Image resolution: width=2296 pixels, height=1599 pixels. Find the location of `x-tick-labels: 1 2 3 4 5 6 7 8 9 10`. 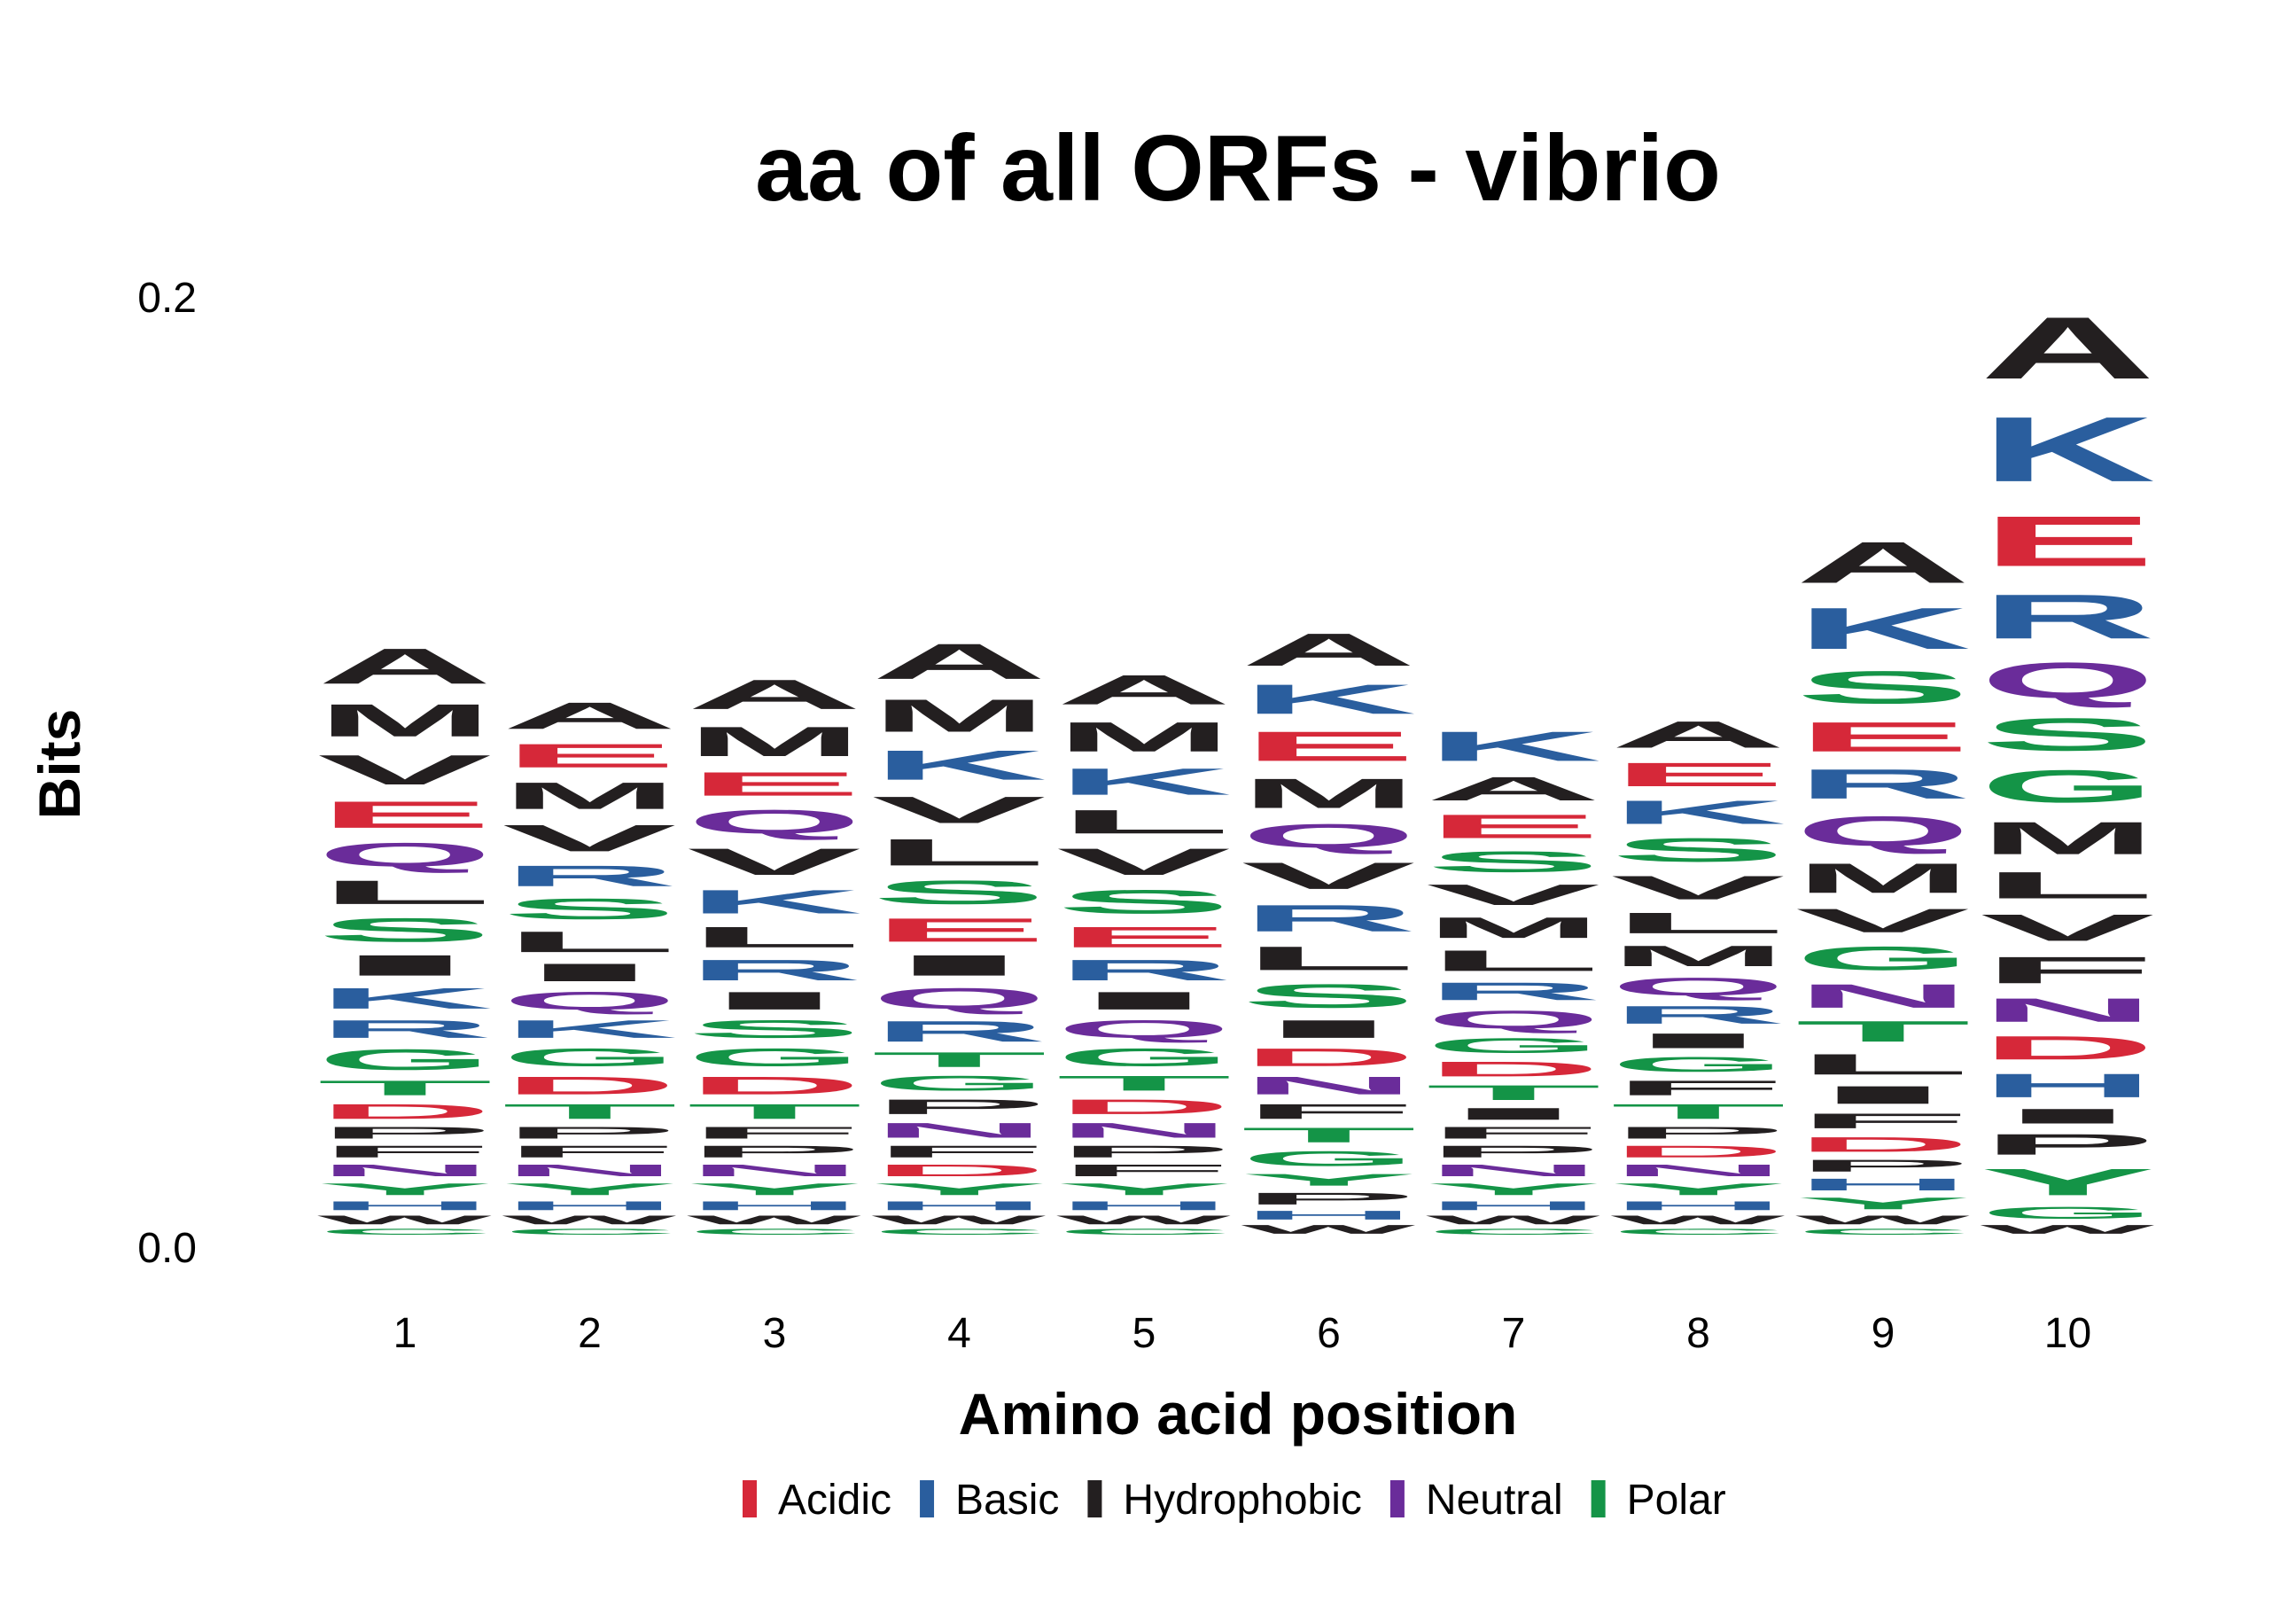

x-tick-labels: 1 2 3 4 5 6 7 8 9 10 is located at coordinates (1242, 1333).